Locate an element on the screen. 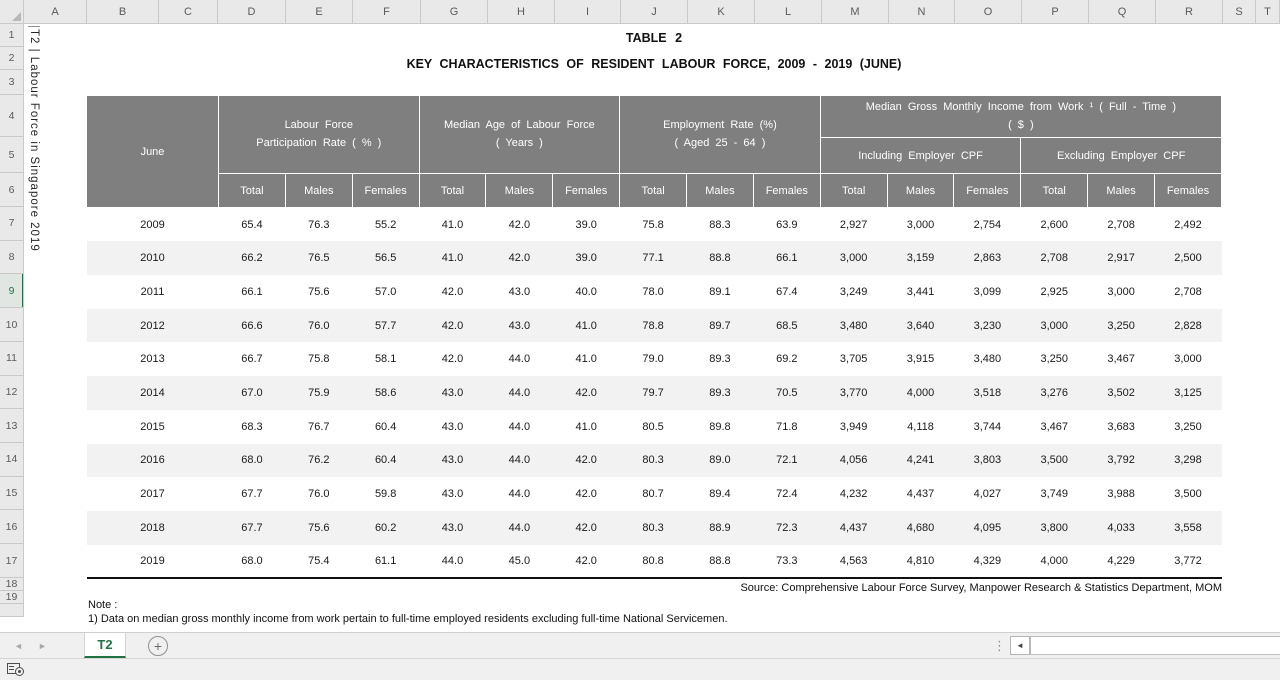  column-header-g: G is located at coordinates (454, 11).